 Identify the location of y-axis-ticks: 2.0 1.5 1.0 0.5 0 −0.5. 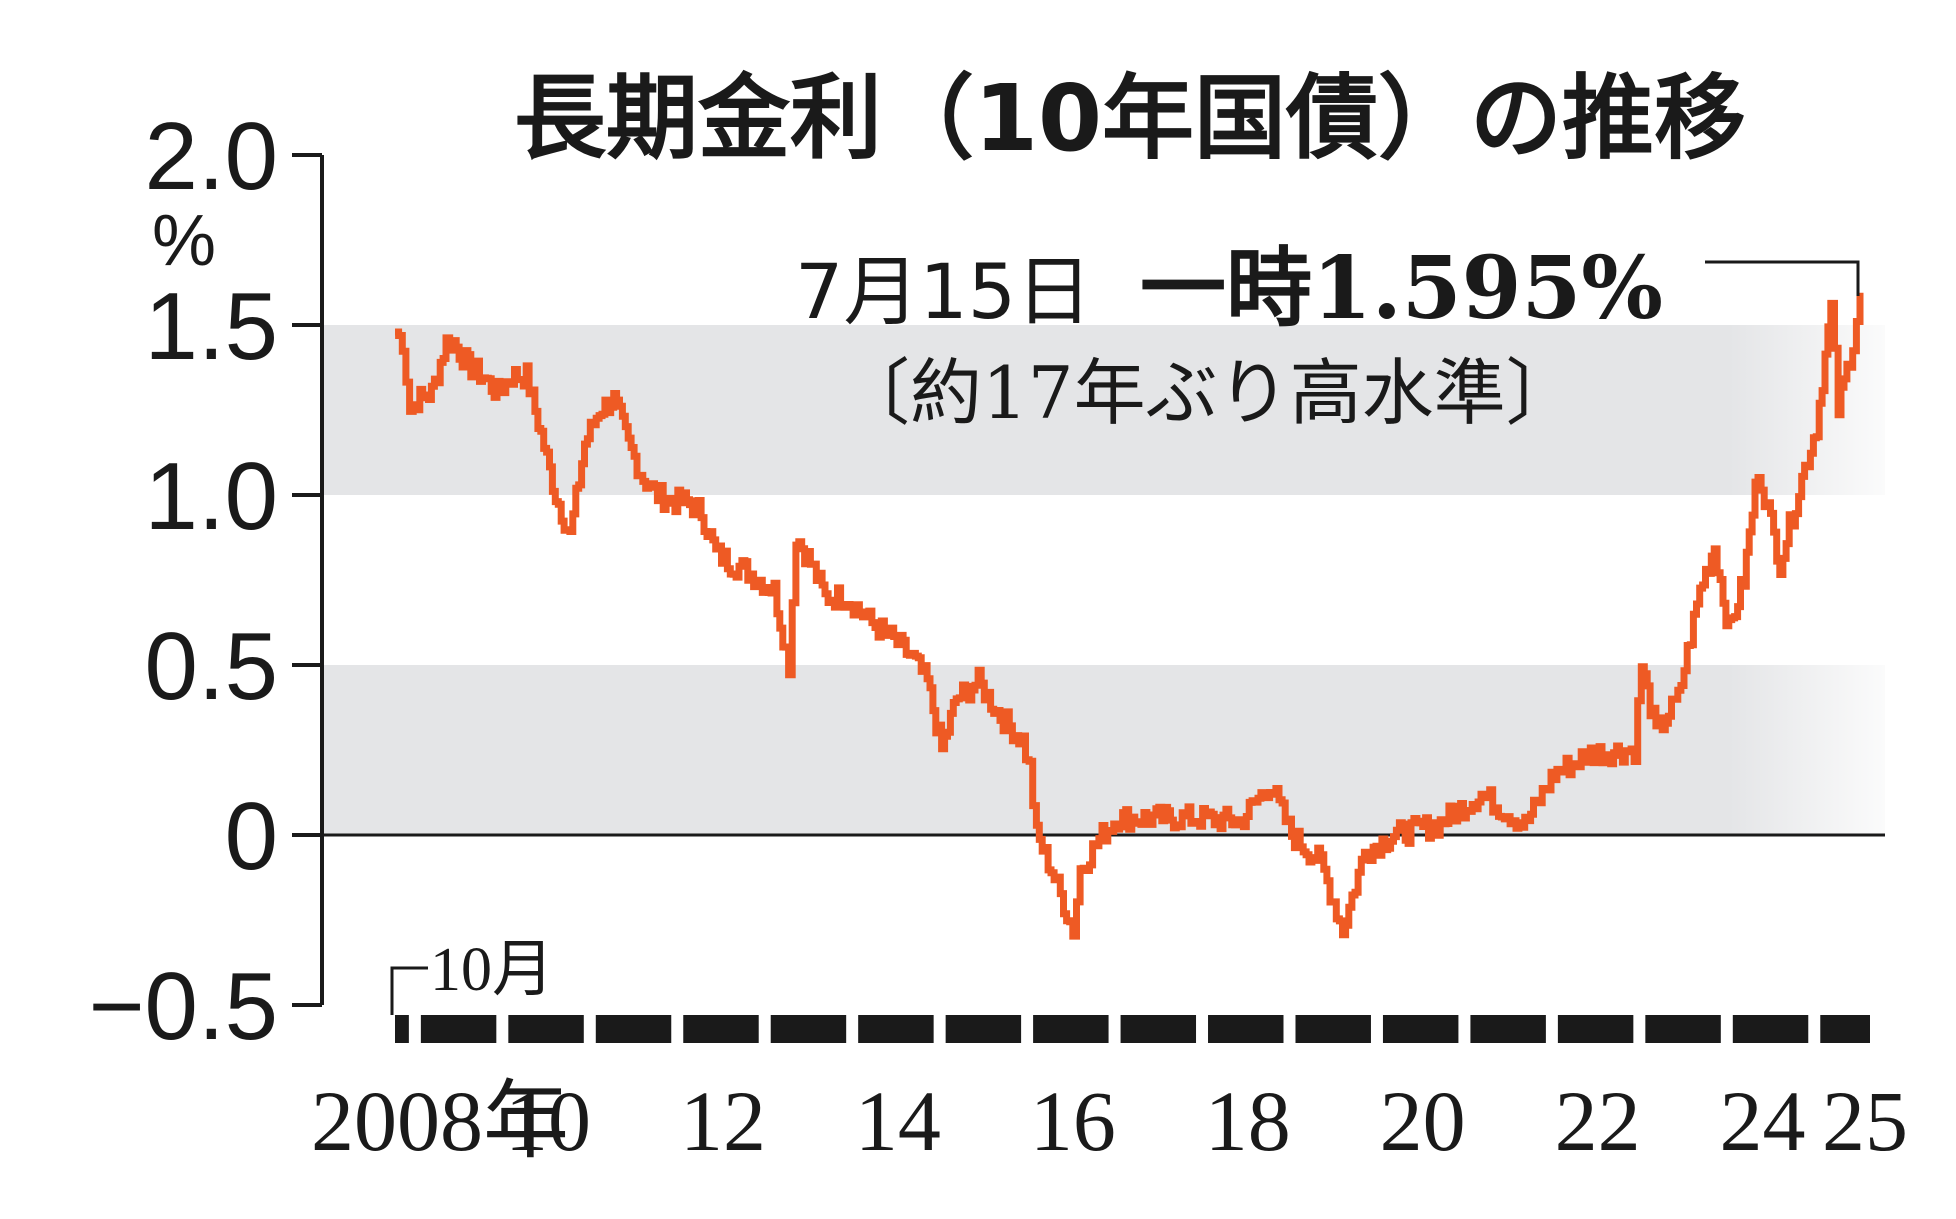
(205, 581).